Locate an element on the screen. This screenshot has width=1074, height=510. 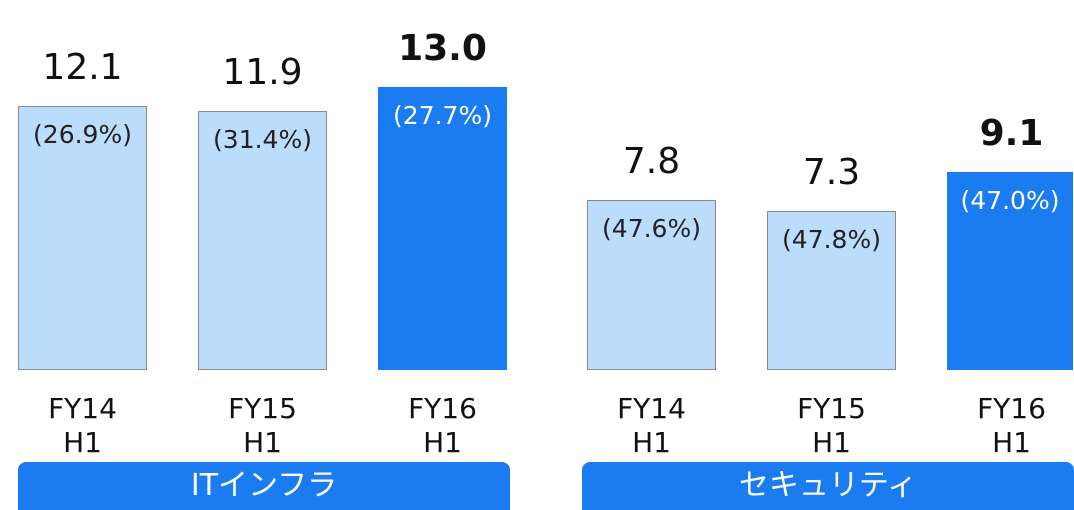
value-label: 9.1 is located at coordinates (1011, 133).